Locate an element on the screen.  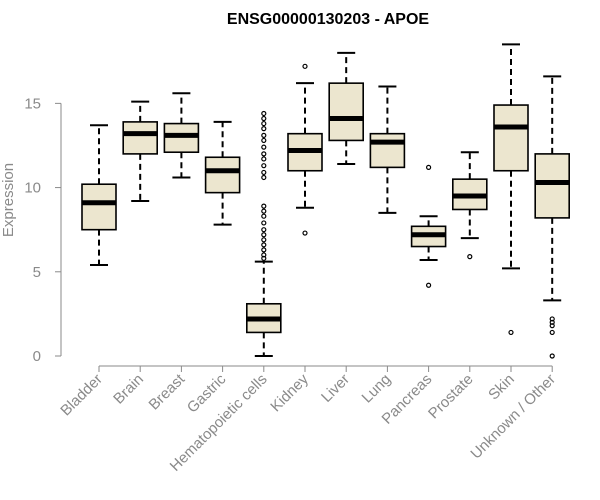
y-tick-label: 10 is located at coordinates (32, 188).